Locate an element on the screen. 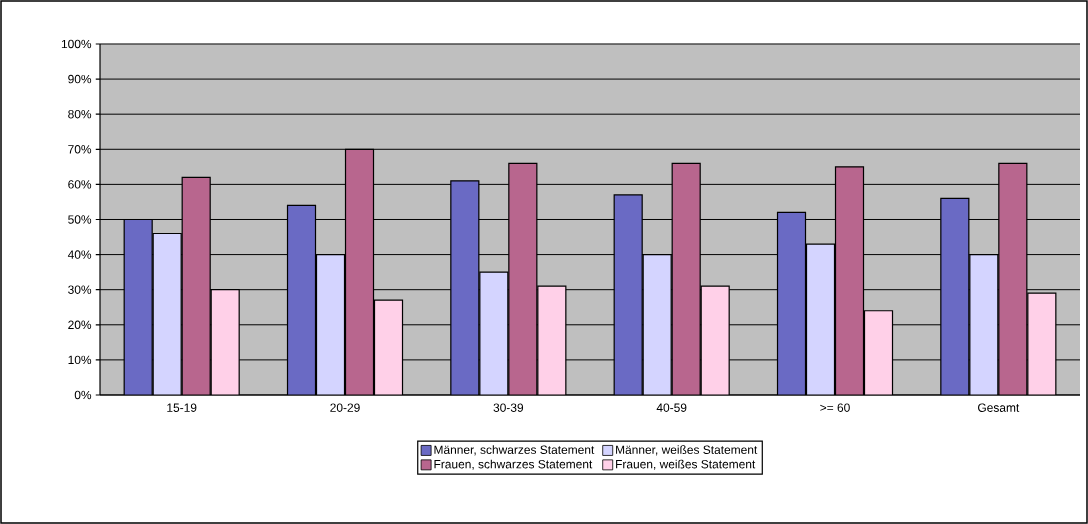  y-tick-label: 100% is located at coordinates (76, 44).